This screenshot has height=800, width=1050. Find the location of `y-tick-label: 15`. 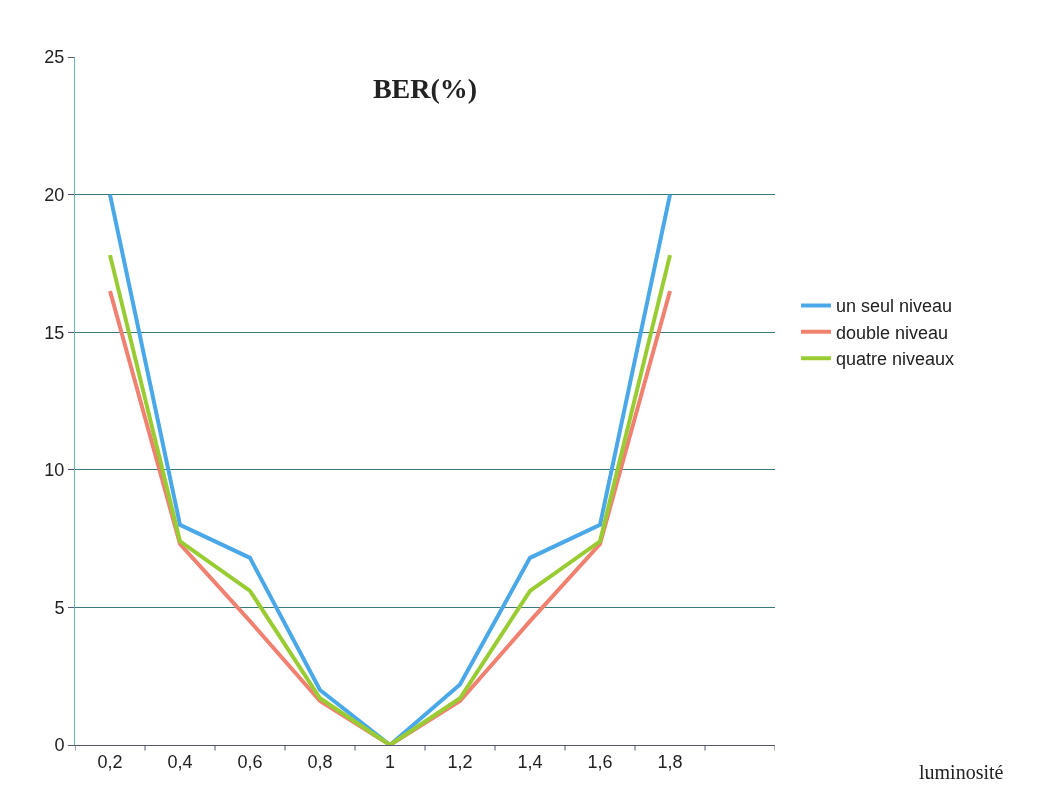

y-tick-label: 15 is located at coordinates (54, 332).